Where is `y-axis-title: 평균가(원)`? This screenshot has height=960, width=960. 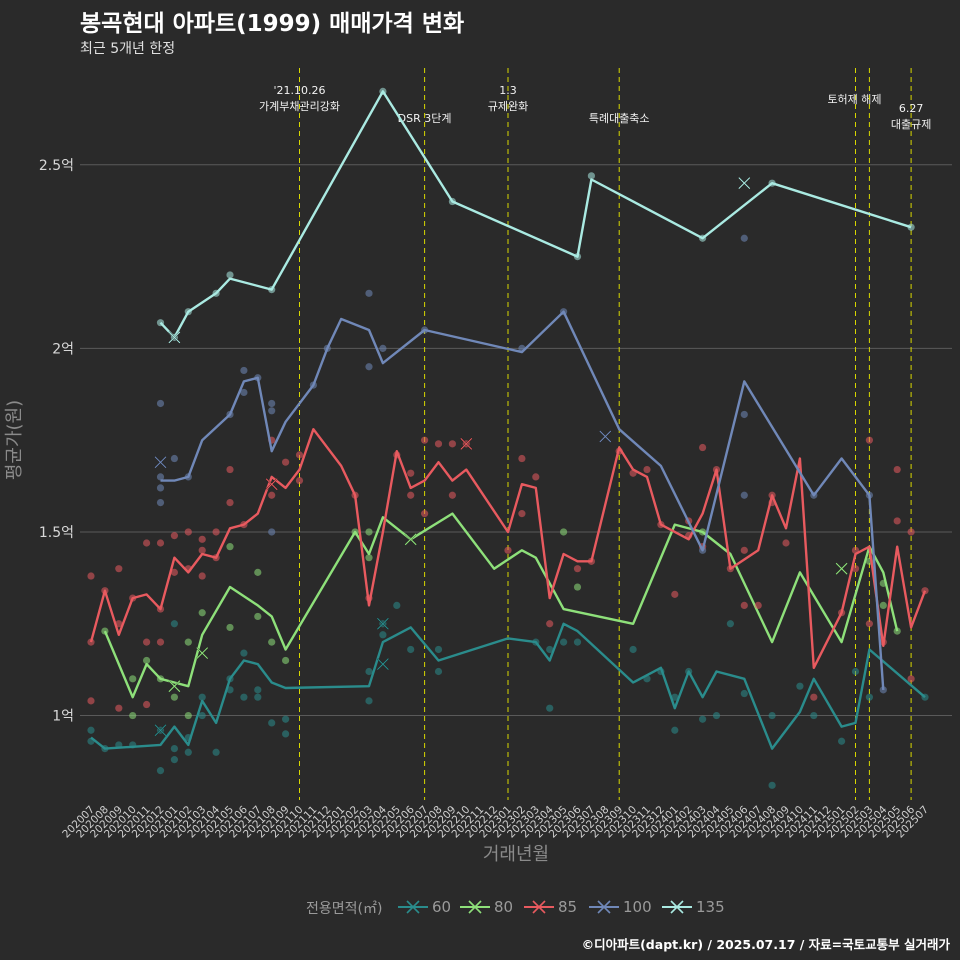
y-axis-title: 평균가(원) is located at coordinates (14, 440).